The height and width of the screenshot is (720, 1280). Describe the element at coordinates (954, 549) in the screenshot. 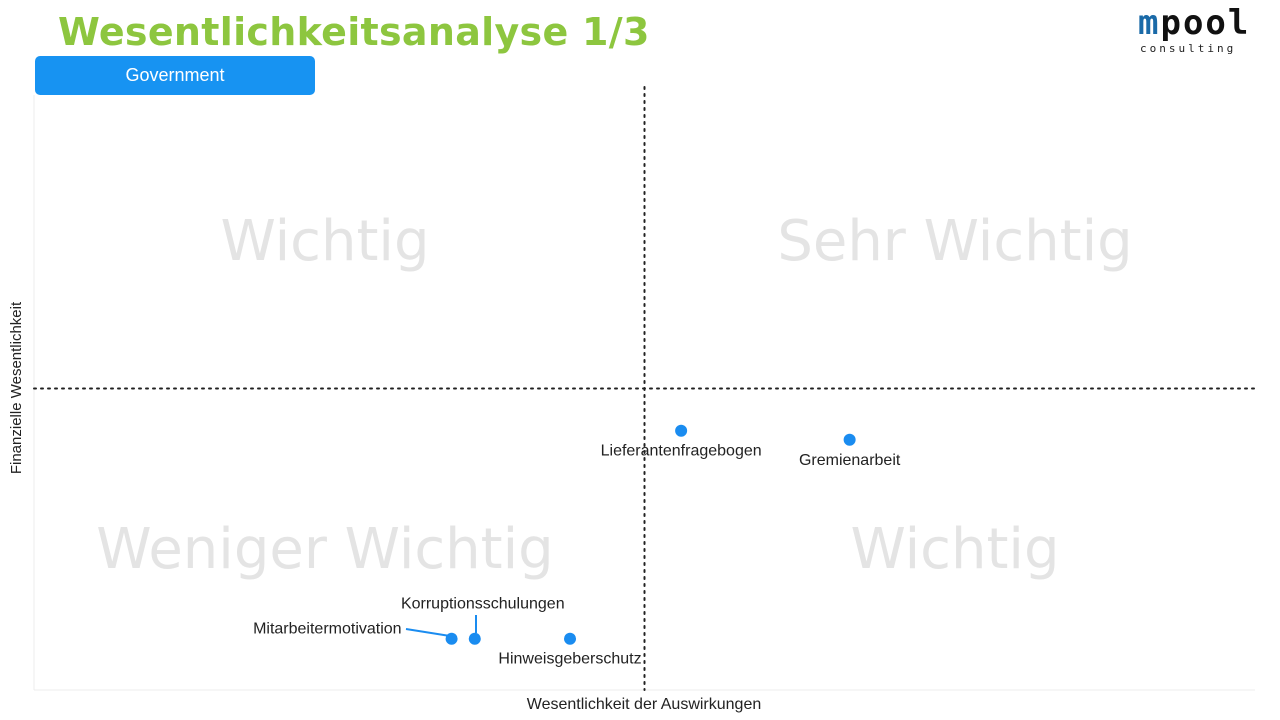

I see `quadrant-bottom-right: Wichtig` at that location.